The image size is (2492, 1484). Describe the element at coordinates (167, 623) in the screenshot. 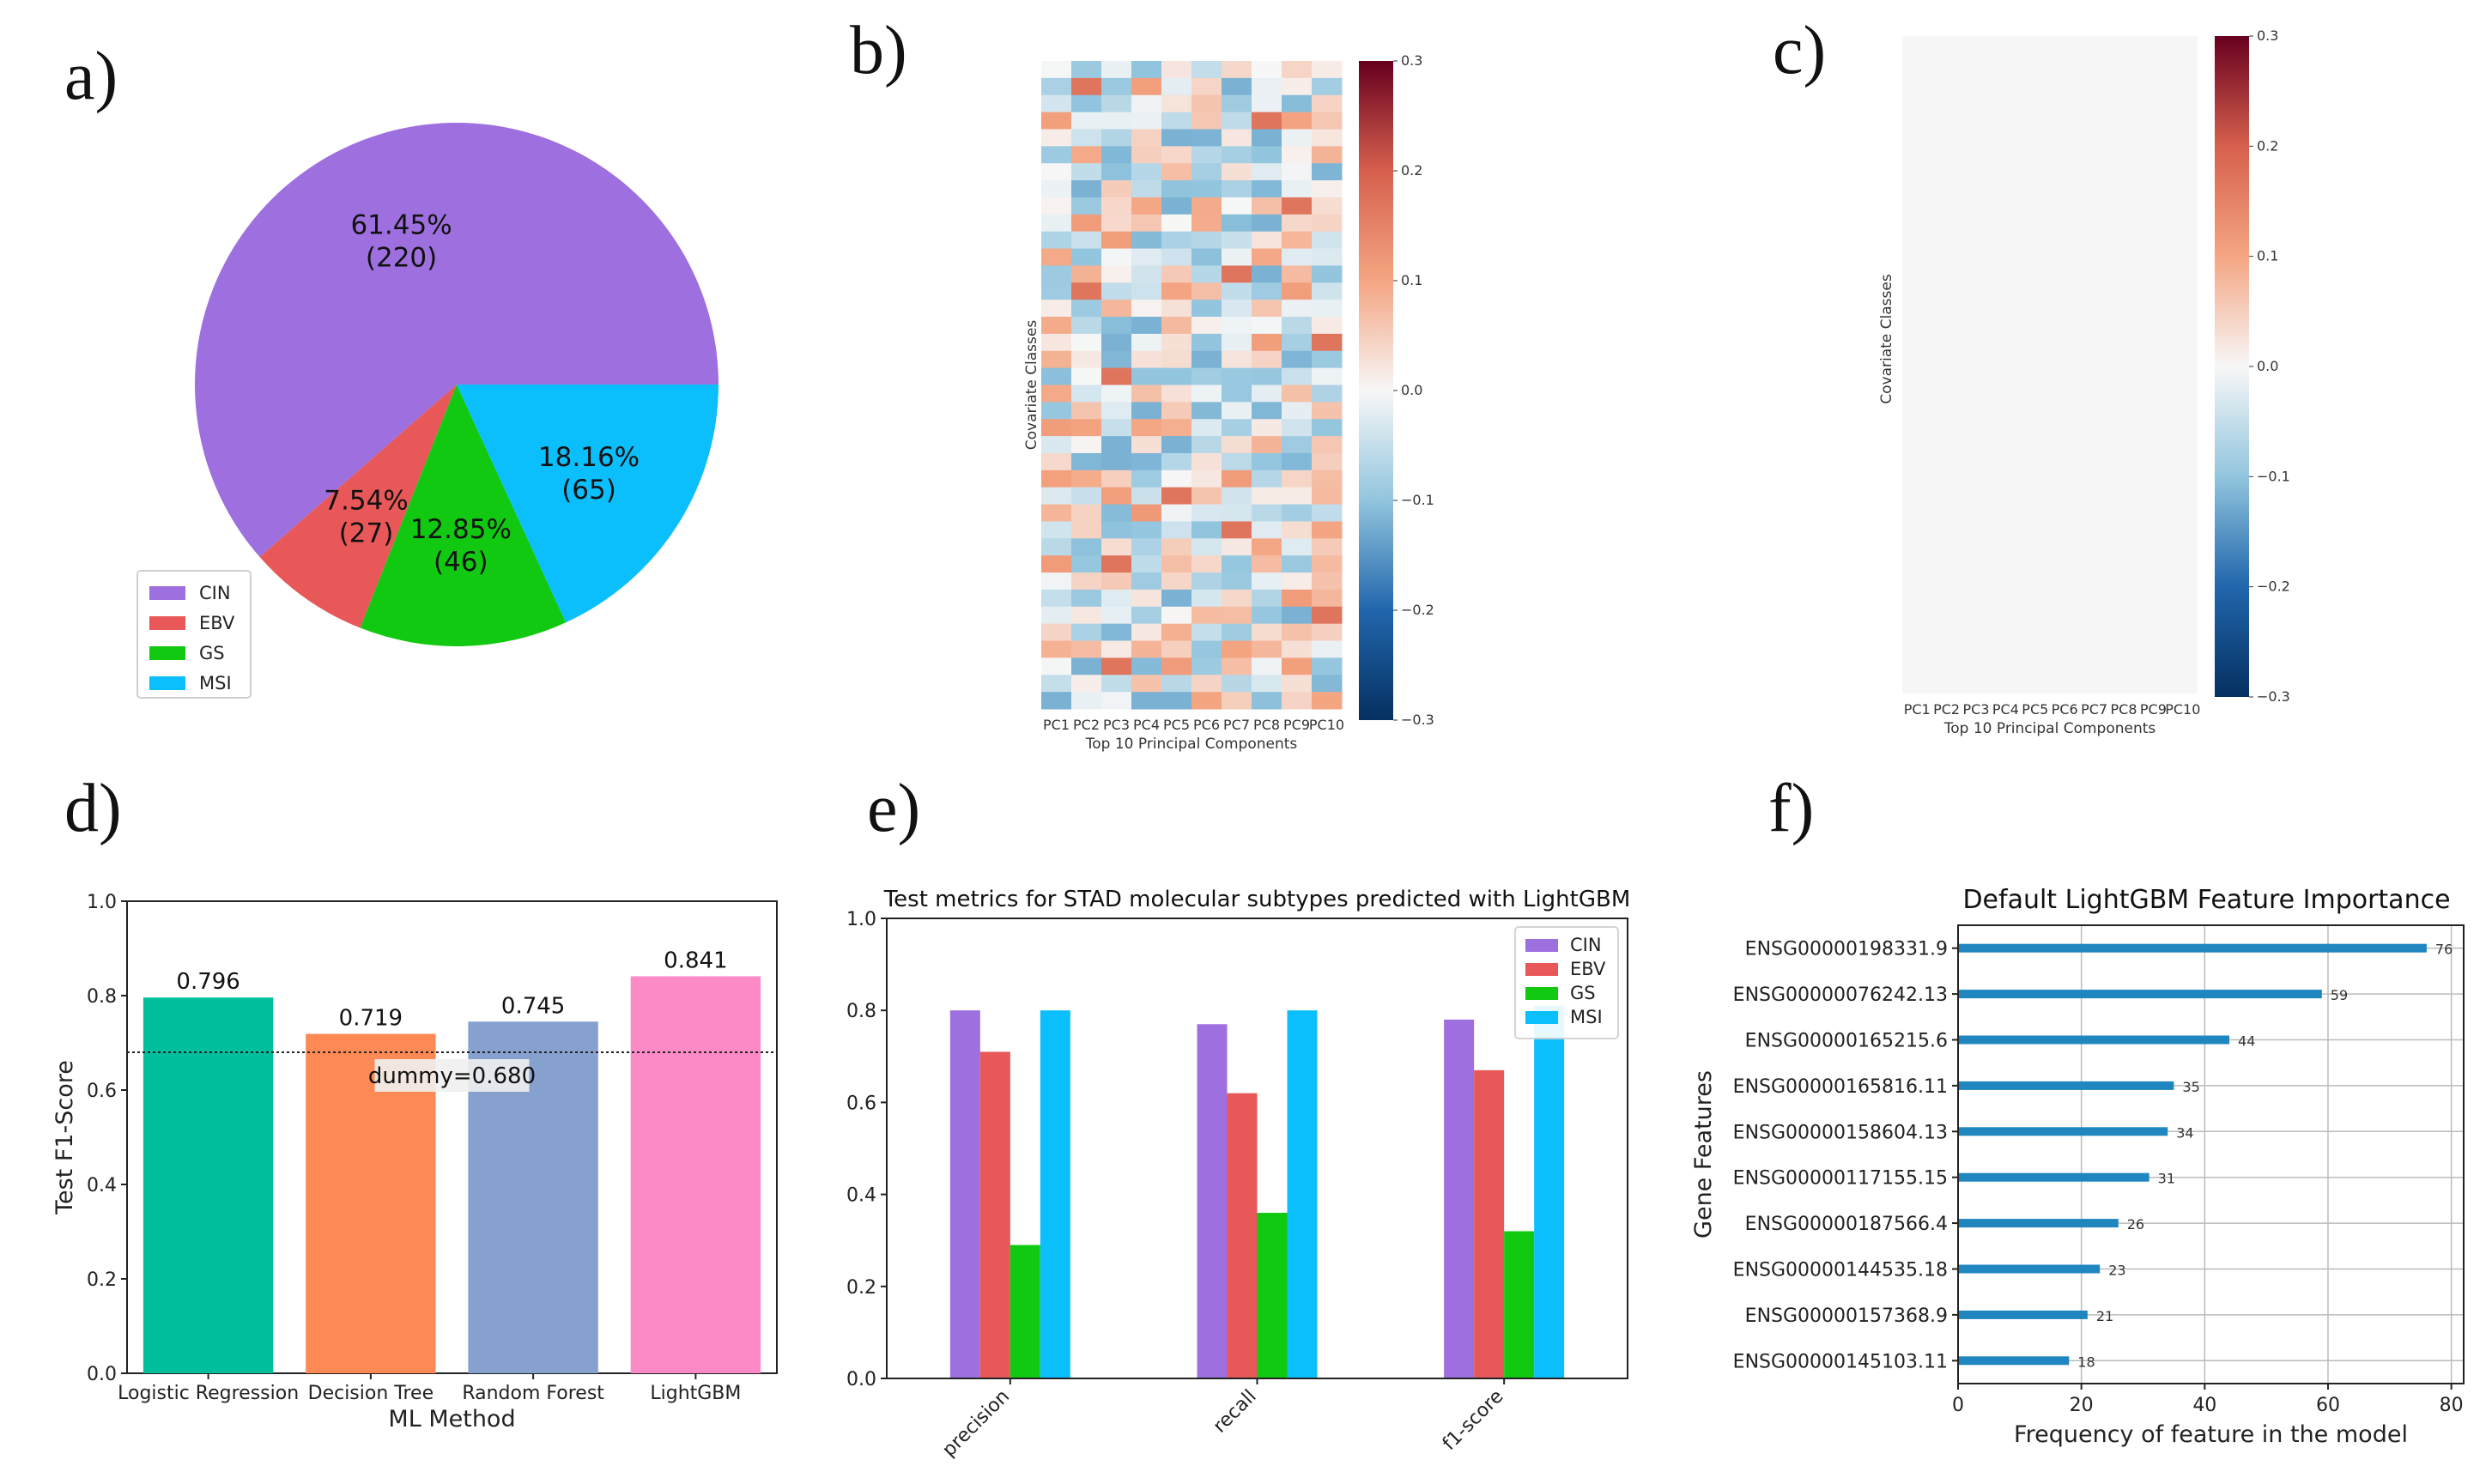

I see `pie-legend-swatch-ebv` at that location.